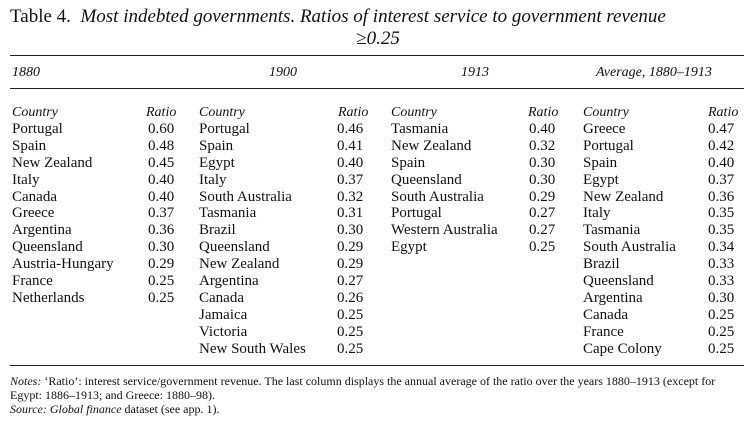 The image size is (753, 427). Describe the element at coordinates (350, 145) in the screenshot. I see `ratio-cell: 0.41` at that location.